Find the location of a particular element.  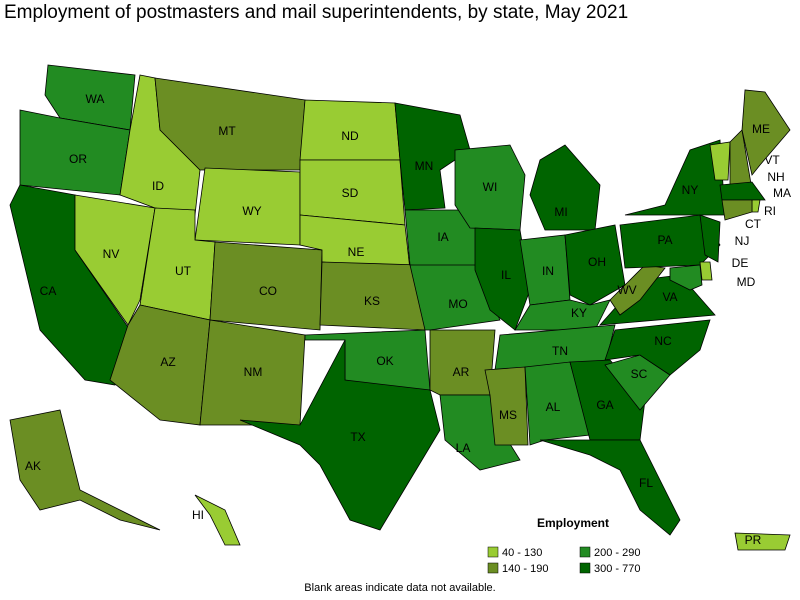

state-label: WV is located at coordinates (626, 290).